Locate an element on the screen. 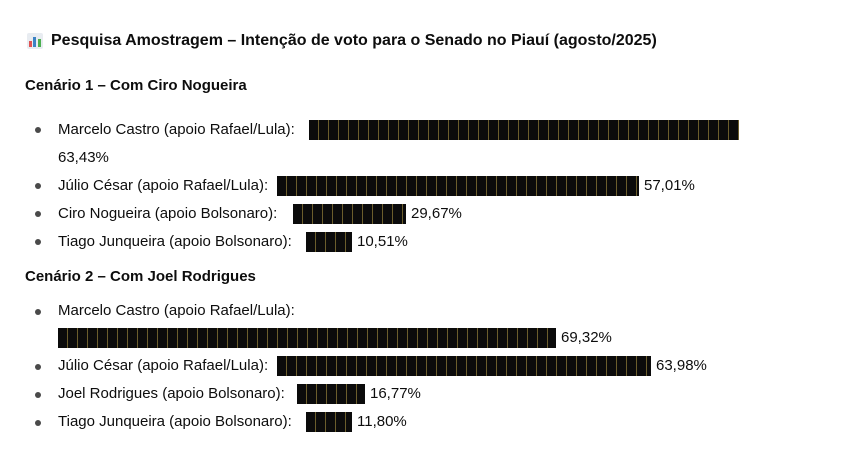  vote-percentage: 57,01% is located at coordinates (669, 185).